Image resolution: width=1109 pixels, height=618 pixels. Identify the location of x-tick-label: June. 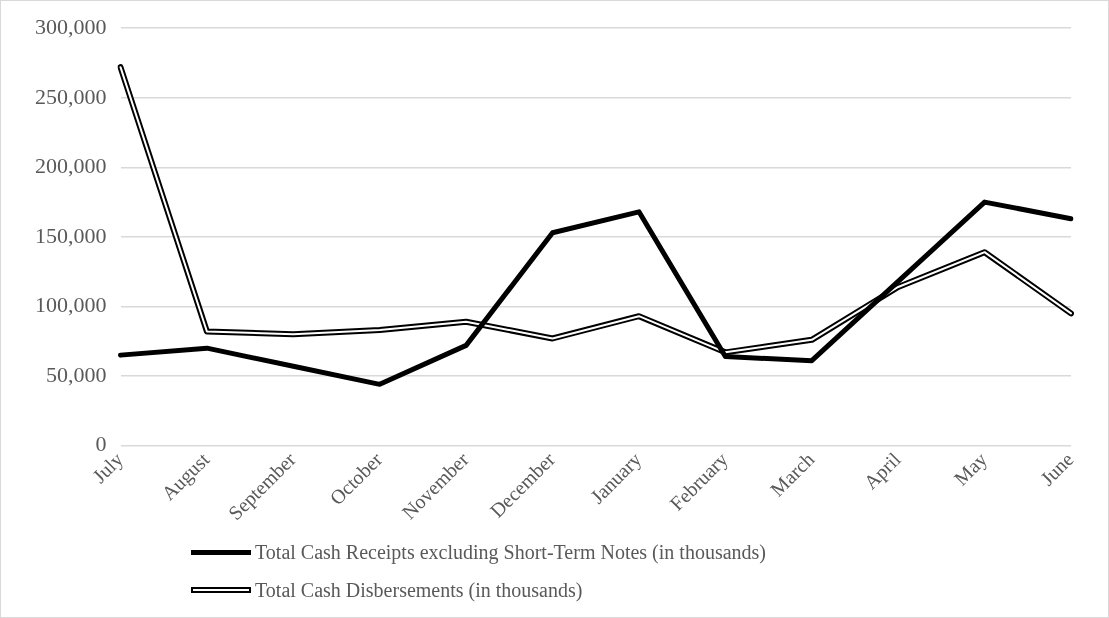
(1057, 468).